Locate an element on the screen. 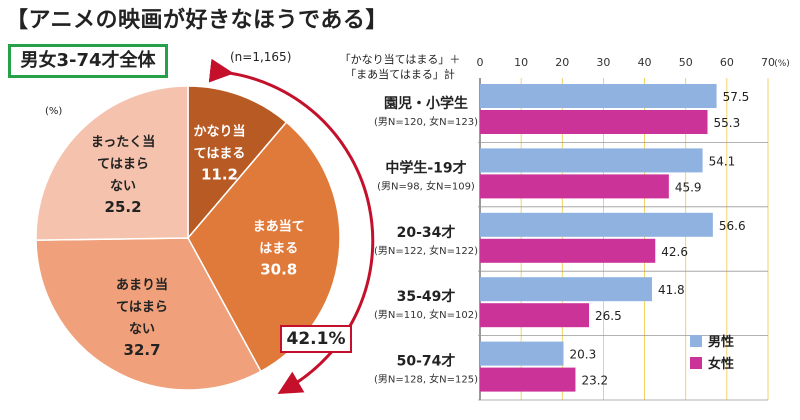 The height and width of the screenshot is (420, 800). bar-value-label: 45.9 is located at coordinates (688, 187).